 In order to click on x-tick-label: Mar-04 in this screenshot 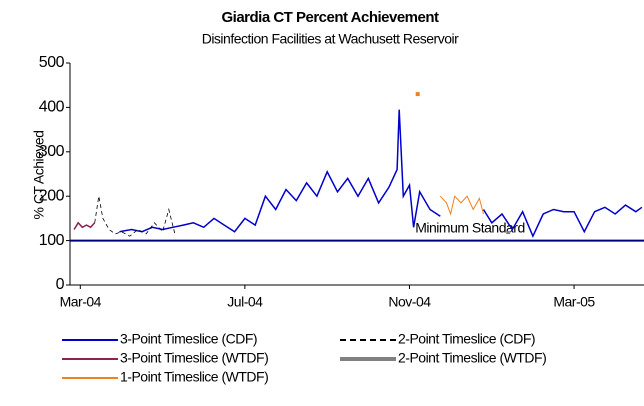, I will do `click(81, 302)`.